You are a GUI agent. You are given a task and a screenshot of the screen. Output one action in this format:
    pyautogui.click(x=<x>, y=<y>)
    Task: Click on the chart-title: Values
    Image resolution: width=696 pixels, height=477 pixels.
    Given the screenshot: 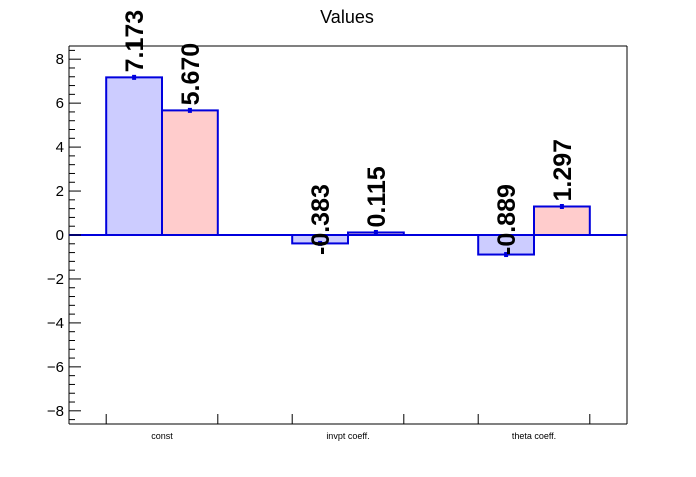 What is the action you would take?
    pyautogui.click(x=347, y=17)
    